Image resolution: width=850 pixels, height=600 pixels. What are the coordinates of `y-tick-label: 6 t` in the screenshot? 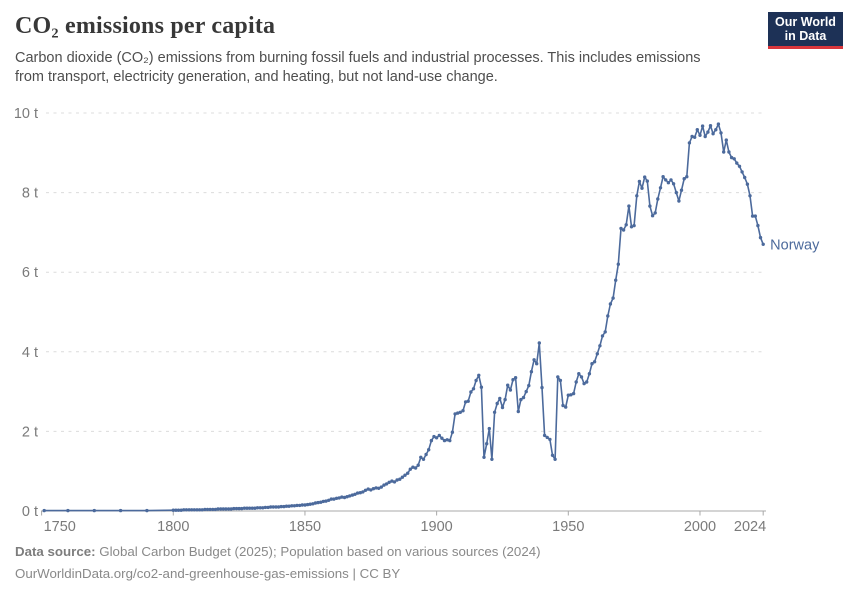 It's located at (30, 273).